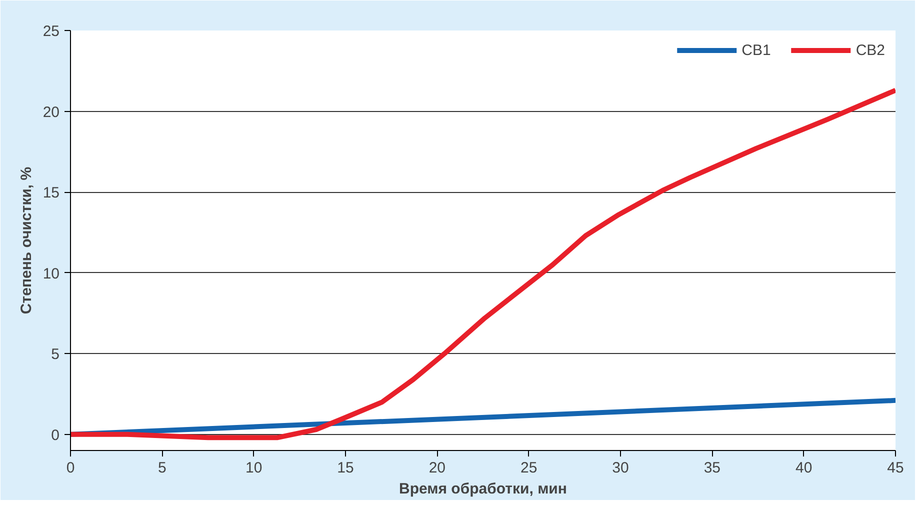  I want to click on y-tick-label: 25, so click(51, 31).